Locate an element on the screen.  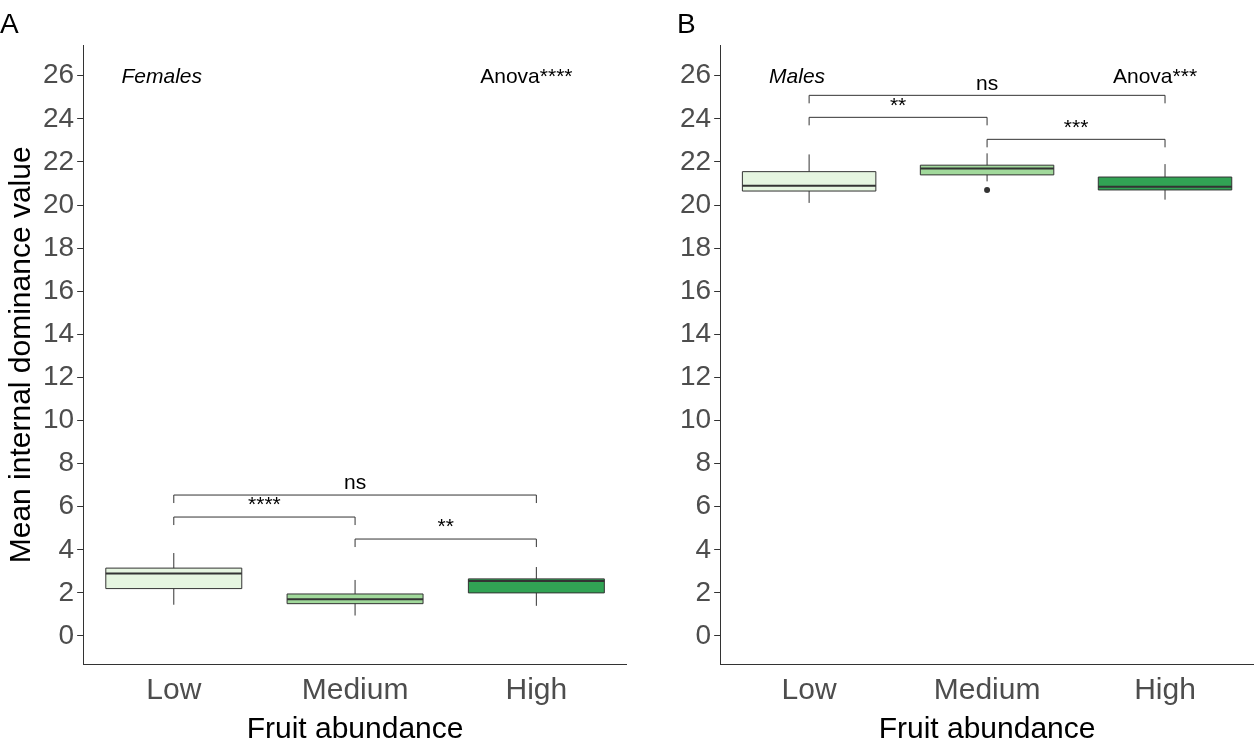
y-axis-title: Mean internal dominance value is located at coordinates (20, 355).